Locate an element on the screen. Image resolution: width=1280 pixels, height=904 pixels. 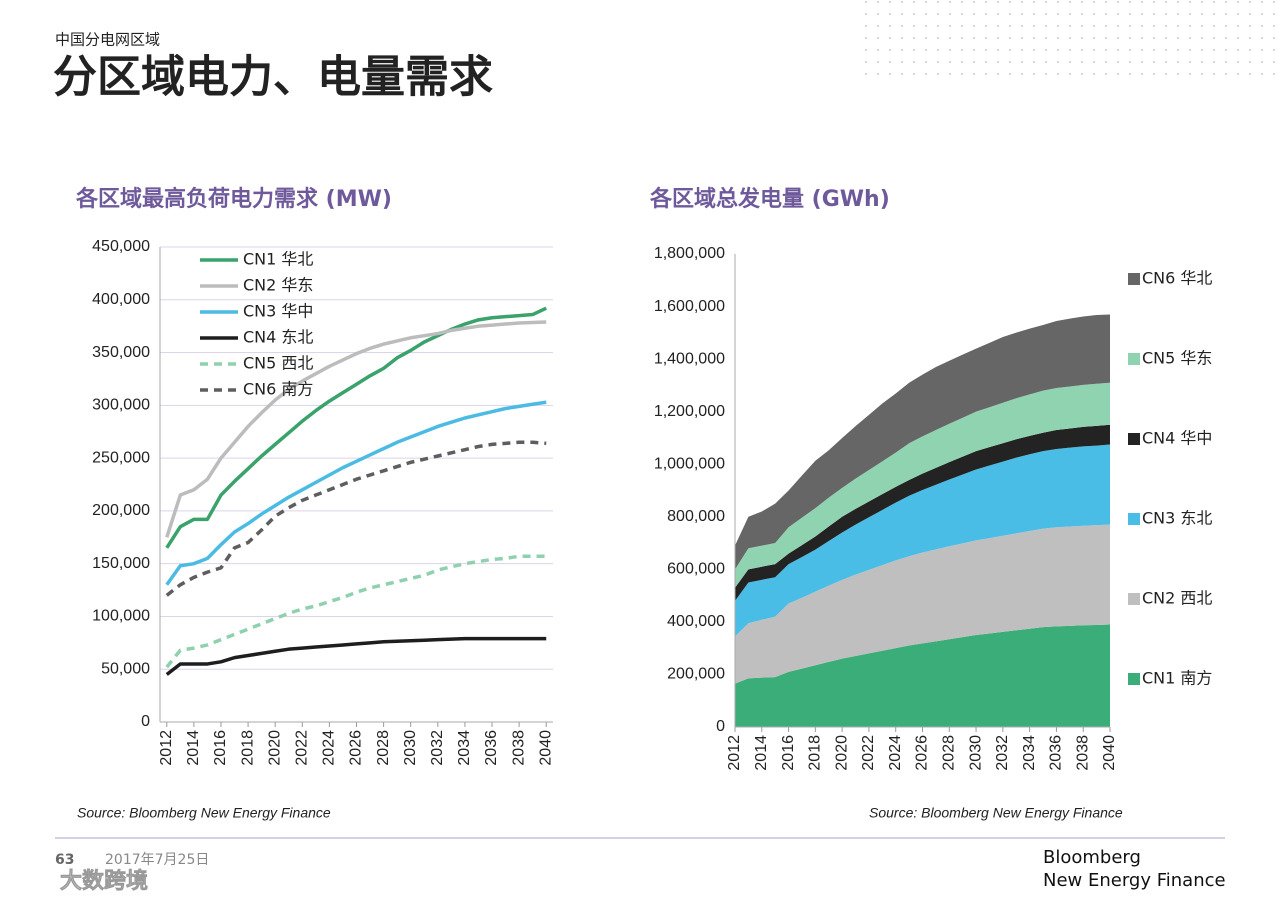
legend-label: CN1 南方 is located at coordinates (1177, 678).